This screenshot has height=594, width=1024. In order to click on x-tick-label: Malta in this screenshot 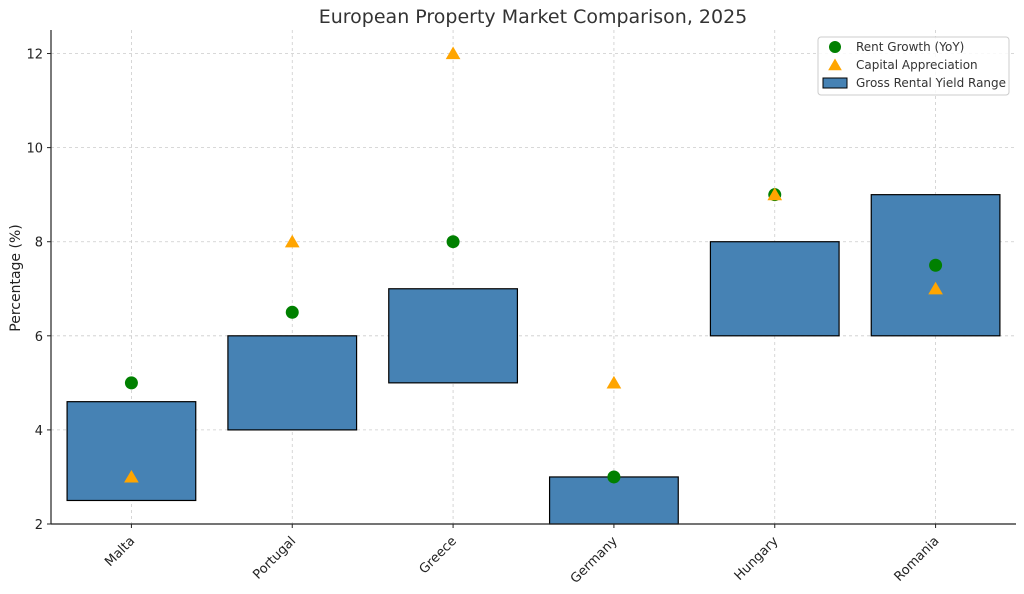, I will do `click(120, 552)`.